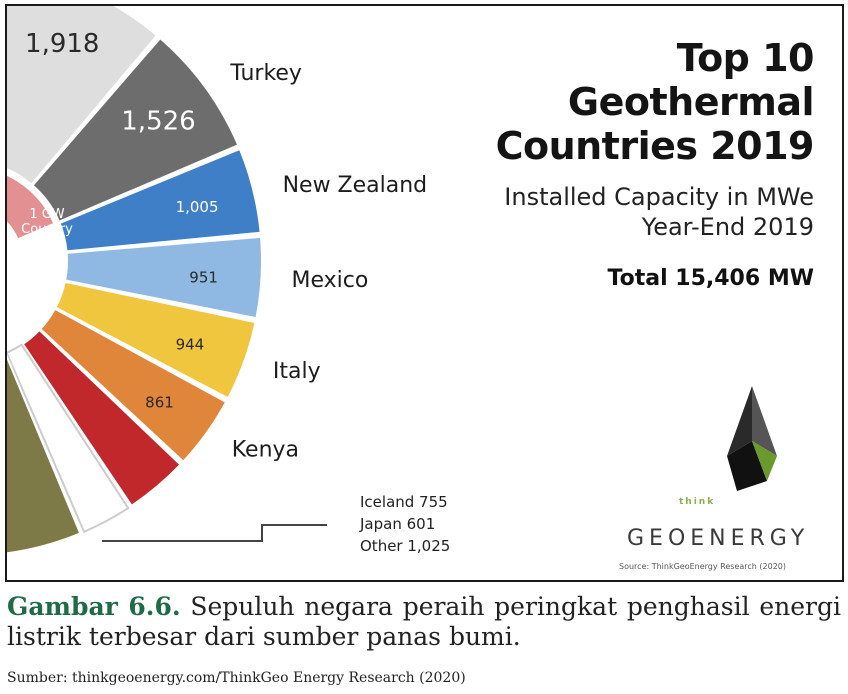 This screenshot has width=848, height=694. What do you see at coordinates (159, 402) in the screenshot?
I see `value-label-kenya: 861` at bounding box center [159, 402].